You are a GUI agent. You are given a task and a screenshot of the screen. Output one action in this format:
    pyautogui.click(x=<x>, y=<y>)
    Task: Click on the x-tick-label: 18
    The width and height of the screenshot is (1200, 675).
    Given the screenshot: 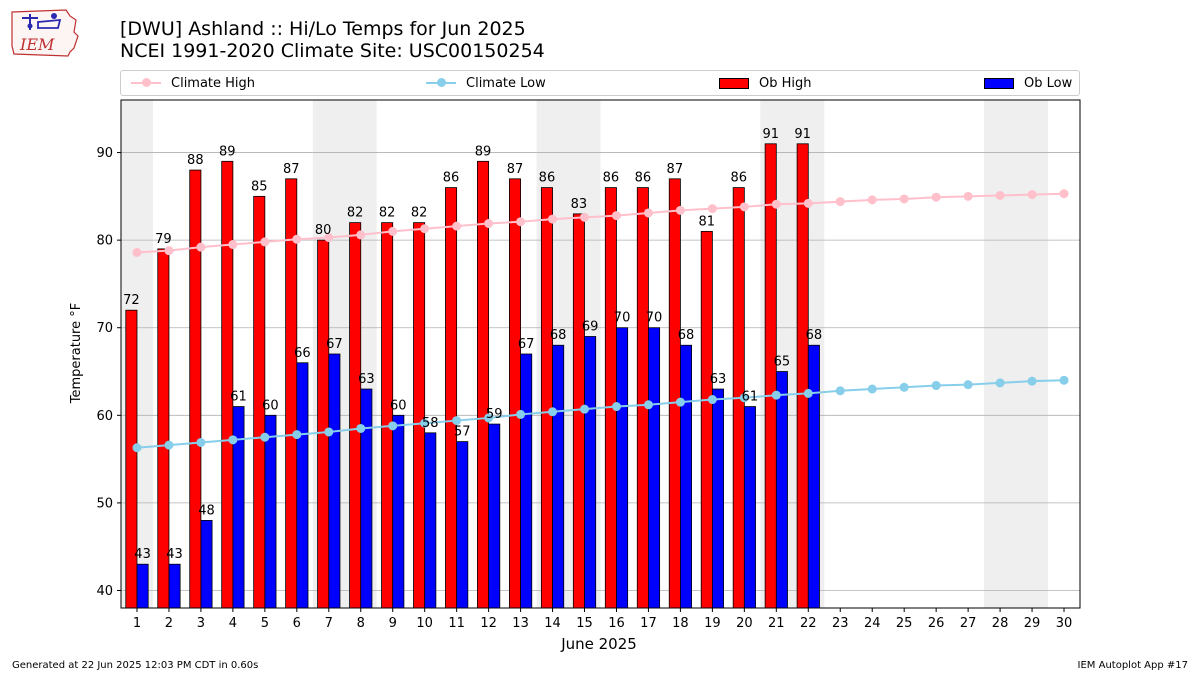 What is the action you would take?
    pyautogui.click(x=680, y=623)
    